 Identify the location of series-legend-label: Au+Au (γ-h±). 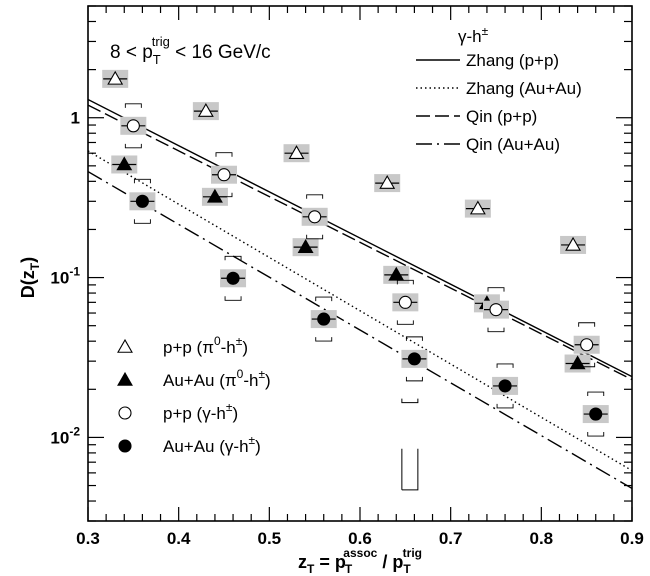
(212, 444).